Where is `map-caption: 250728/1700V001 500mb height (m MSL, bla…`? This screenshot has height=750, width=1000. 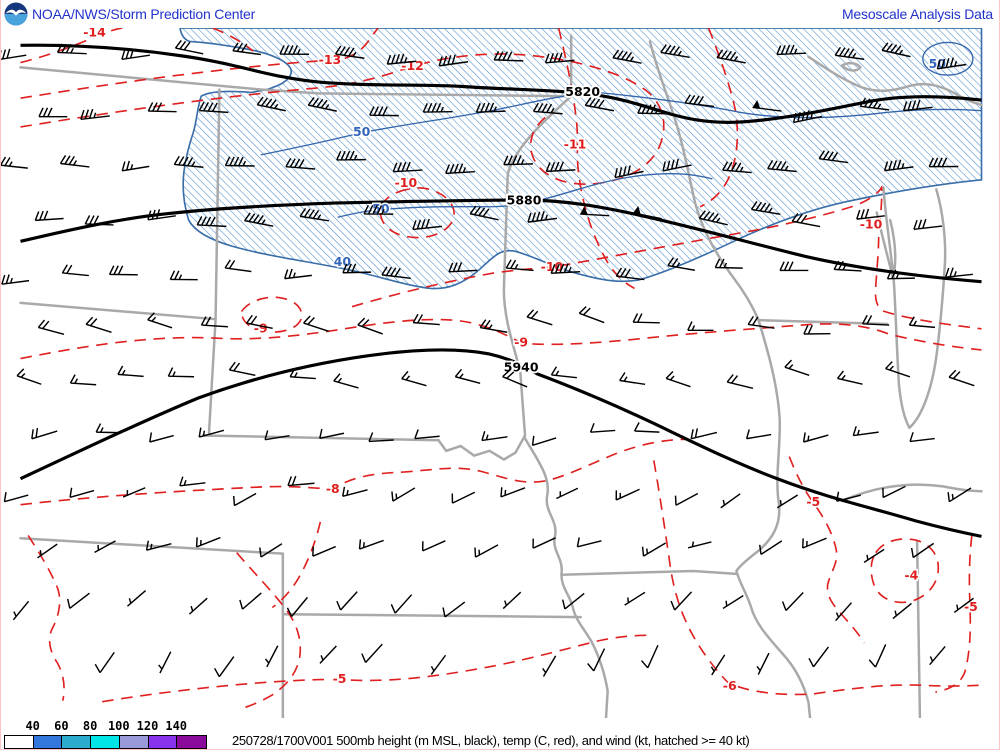 map-caption: 250728/1700V001 500mb height (m MSL, bla… is located at coordinates (491, 740).